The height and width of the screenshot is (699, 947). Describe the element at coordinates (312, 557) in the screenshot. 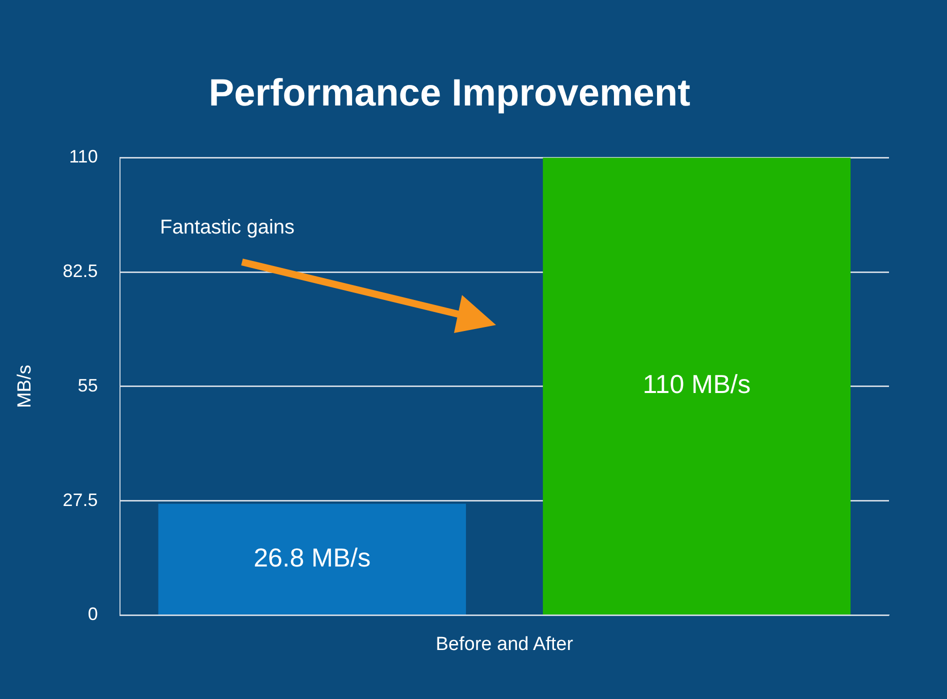

I see `data-label: 26.8 MB/s` at that location.